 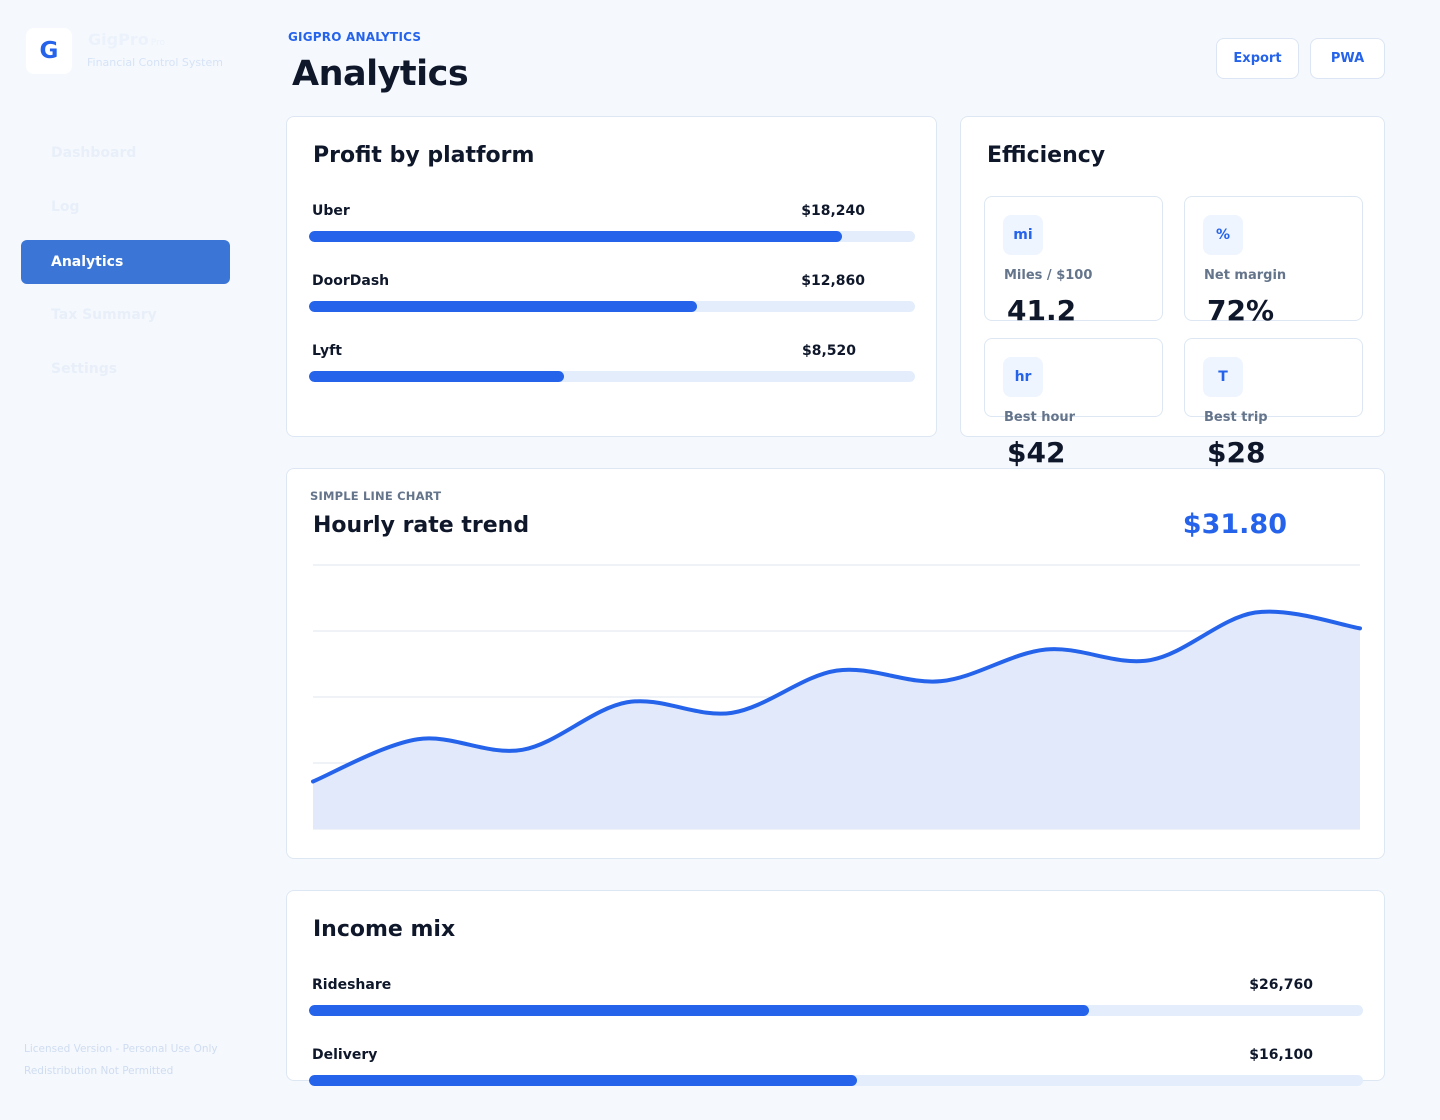 What do you see at coordinates (94, 153) in the screenshot?
I see `sidebar-item-label: Dashboard` at bounding box center [94, 153].